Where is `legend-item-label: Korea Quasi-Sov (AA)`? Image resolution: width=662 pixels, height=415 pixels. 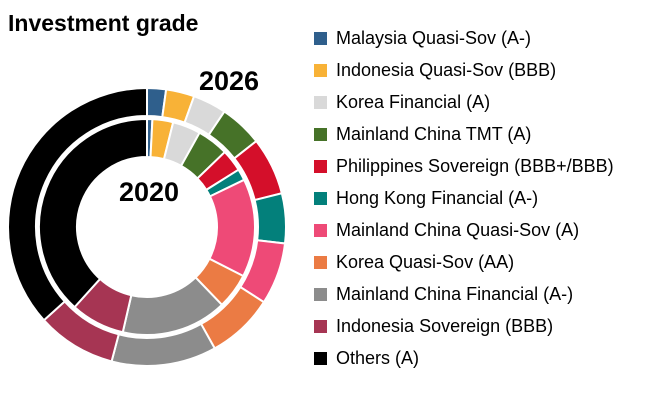
legend-item-label: Korea Quasi-Sov (AA) is located at coordinates (425, 261).